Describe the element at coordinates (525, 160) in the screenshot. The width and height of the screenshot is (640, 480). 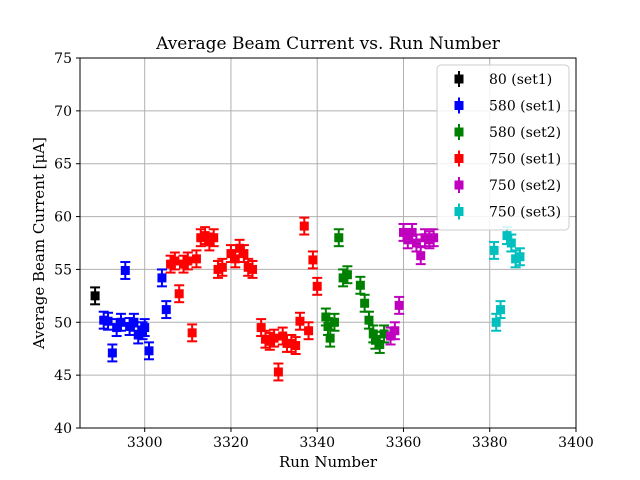
I see `legend-label: 750 (set1)` at that location.